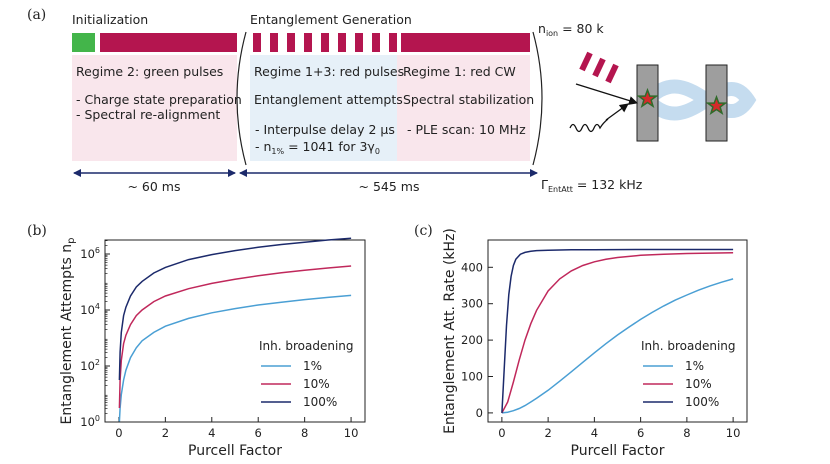  What do you see at coordinates (581, 28) in the screenshot?
I see `n-ion-suffix: = 80 k` at bounding box center [581, 28].